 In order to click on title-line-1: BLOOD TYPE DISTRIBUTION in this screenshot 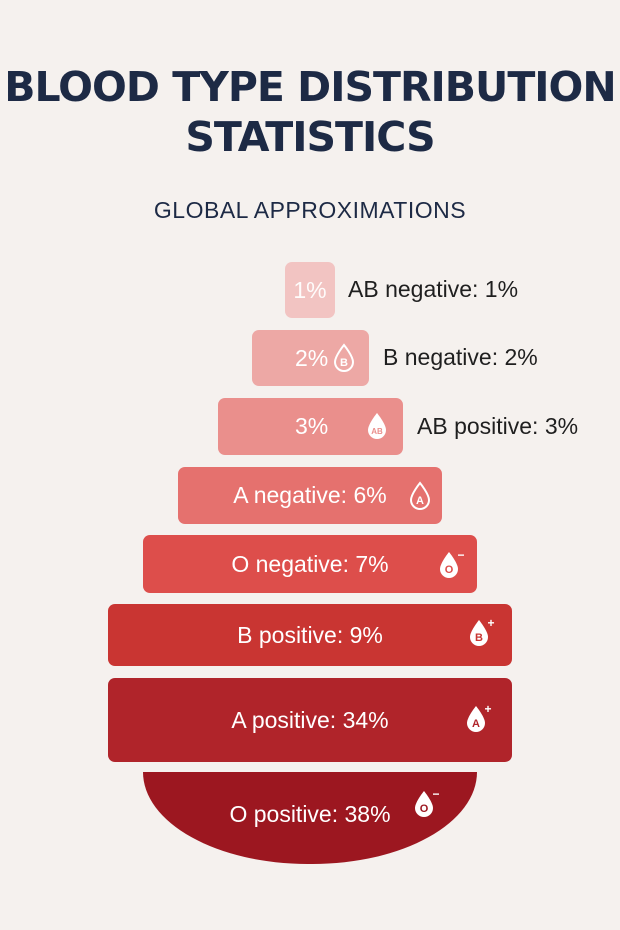, I will do `click(310, 87)`.